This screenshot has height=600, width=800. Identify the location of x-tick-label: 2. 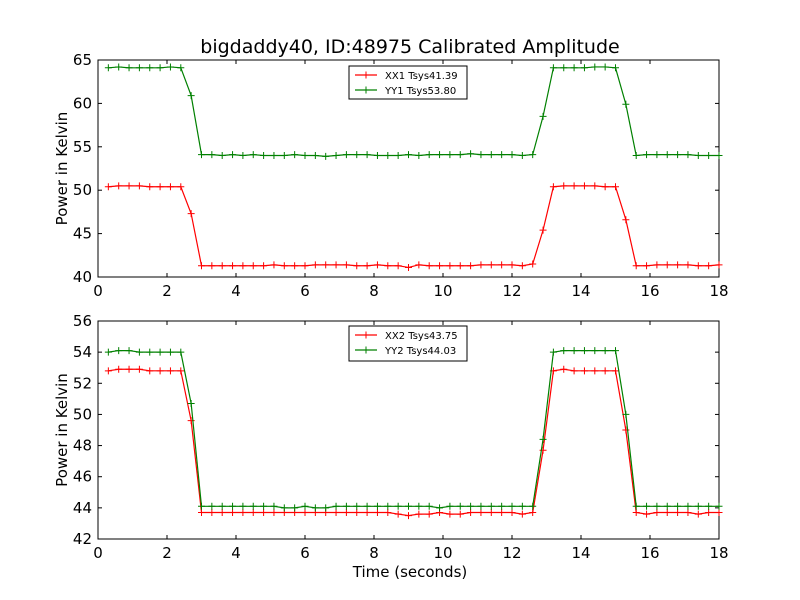
(167, 291).